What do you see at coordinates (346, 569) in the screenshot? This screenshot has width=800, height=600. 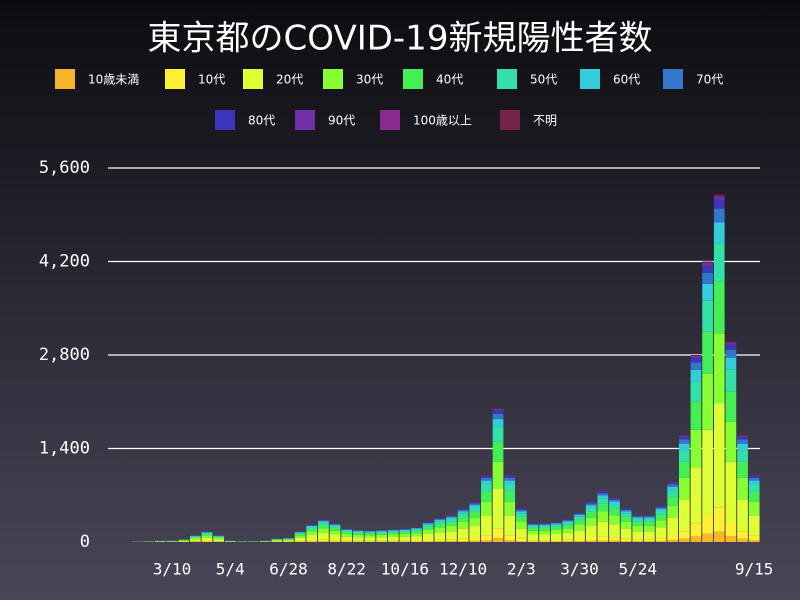 I see `x-tick-label: 8/22` at bounding box center [346, 569].